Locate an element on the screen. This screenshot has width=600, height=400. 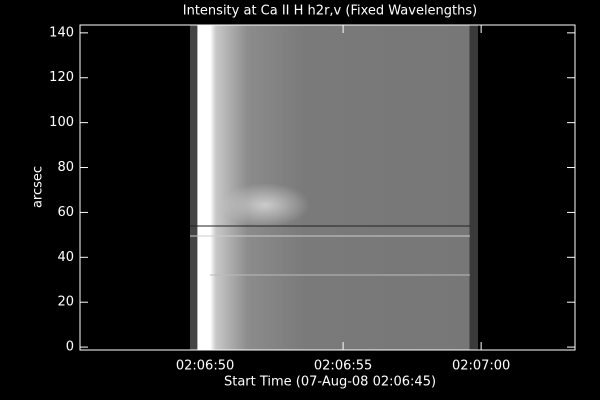
y-tick-label: 40 is located at coordinates (65, 257).